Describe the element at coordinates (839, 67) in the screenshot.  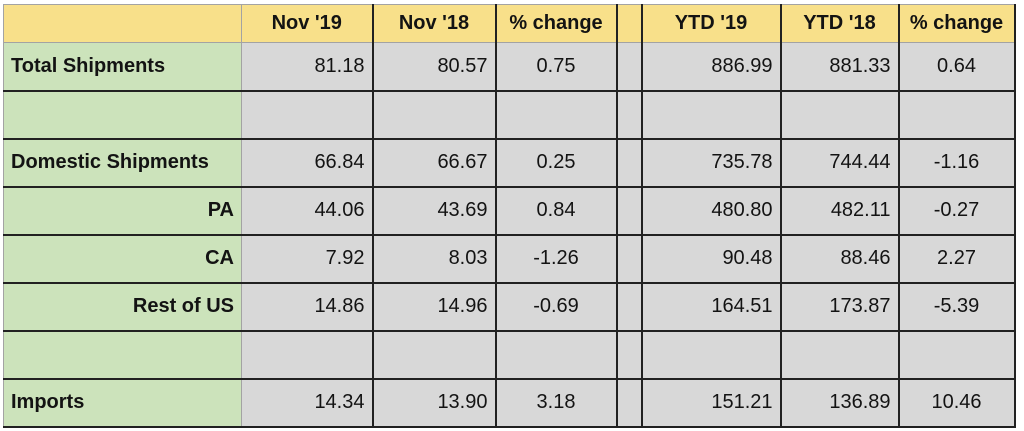
I see `value-cell: 881.33` at that location.